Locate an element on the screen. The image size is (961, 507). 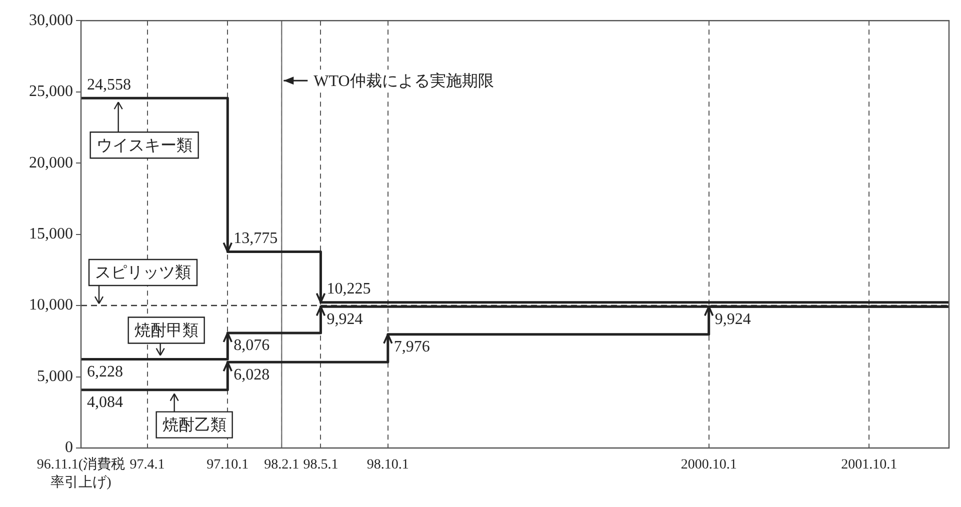
data-label: 7,976 is located at coordinates (412, 347).